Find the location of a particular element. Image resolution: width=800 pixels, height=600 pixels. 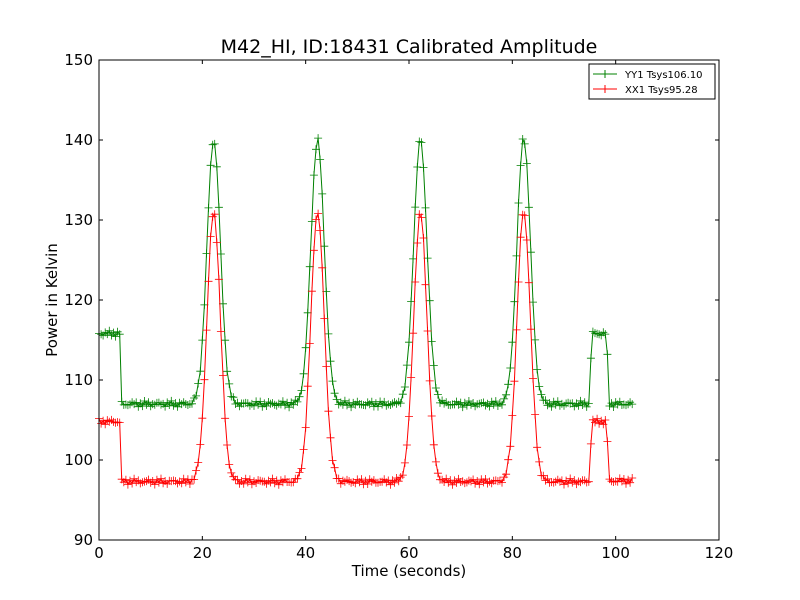

x-tick-label: 20 is located at coordinates (202, 553).